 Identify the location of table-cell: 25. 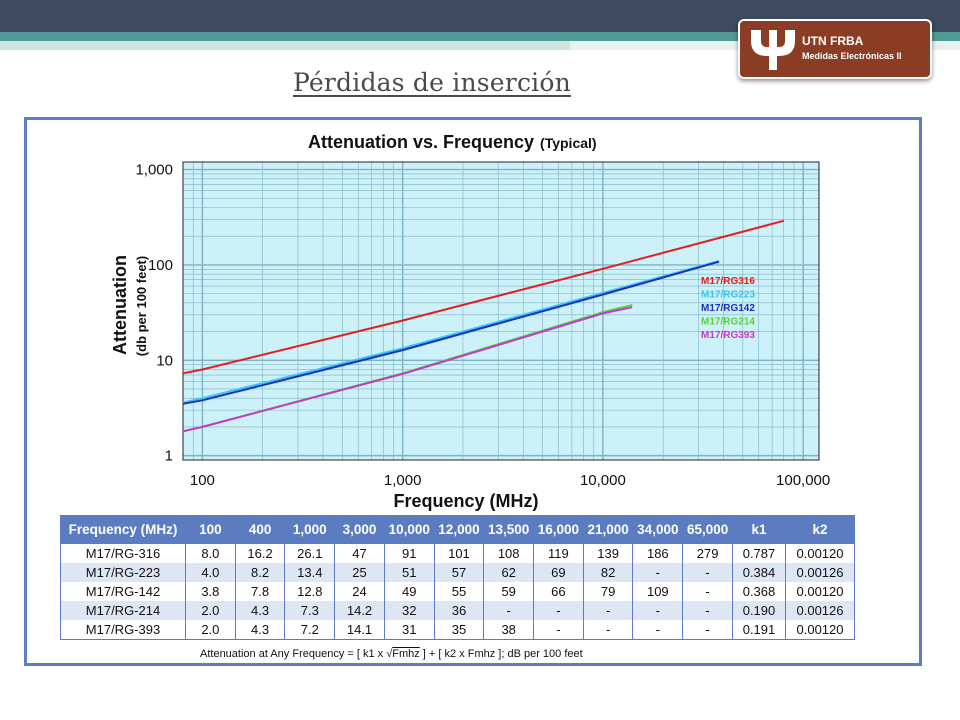
(359, 572).